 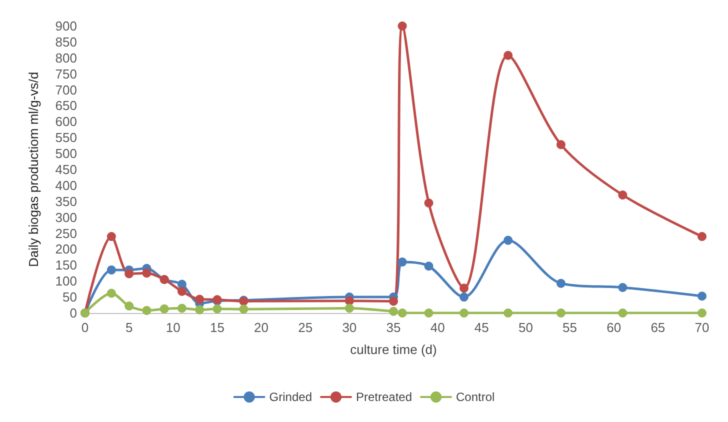 What do you see at coordinates (66, 58) in the screenshot?
I see `y-tick-label: 800` at bounding box center [66, 58].